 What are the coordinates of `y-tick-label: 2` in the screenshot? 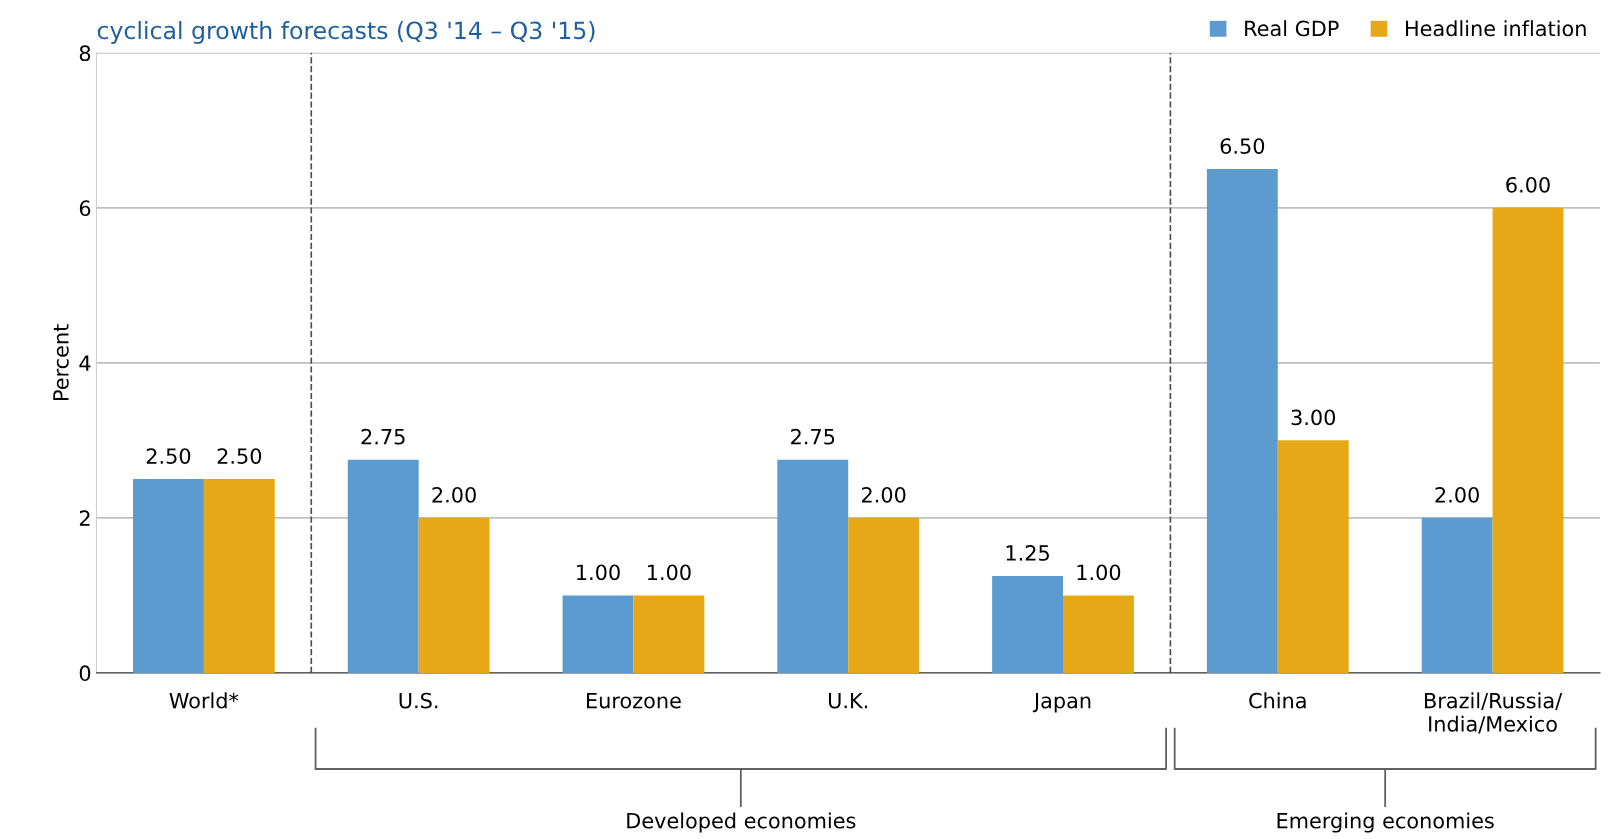 It's located at (84, 518).